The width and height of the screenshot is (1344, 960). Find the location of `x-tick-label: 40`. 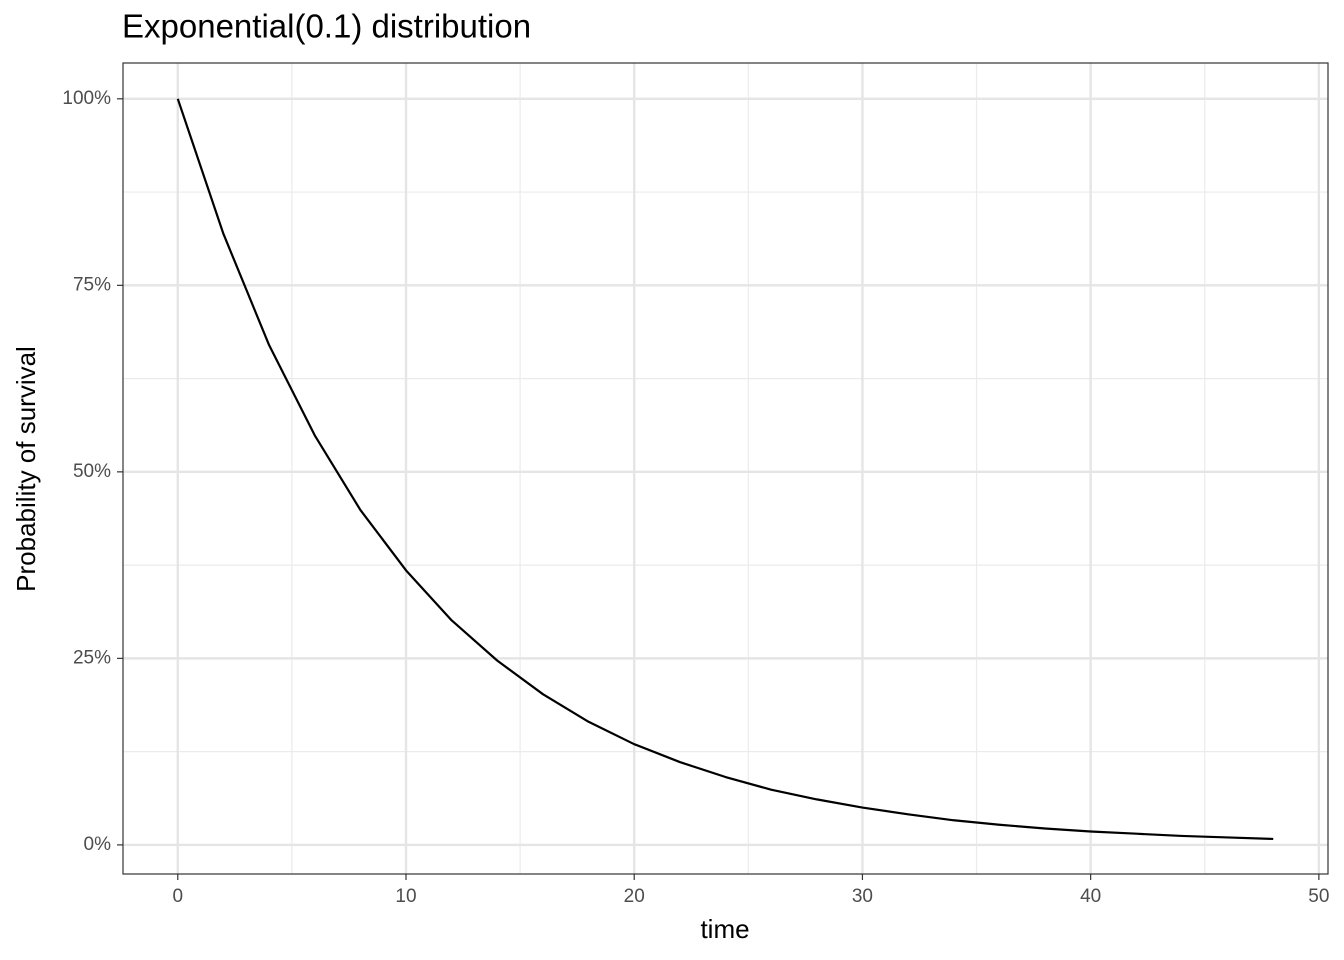

x-tick-label: 40 is located at coordinates (1090, 896).